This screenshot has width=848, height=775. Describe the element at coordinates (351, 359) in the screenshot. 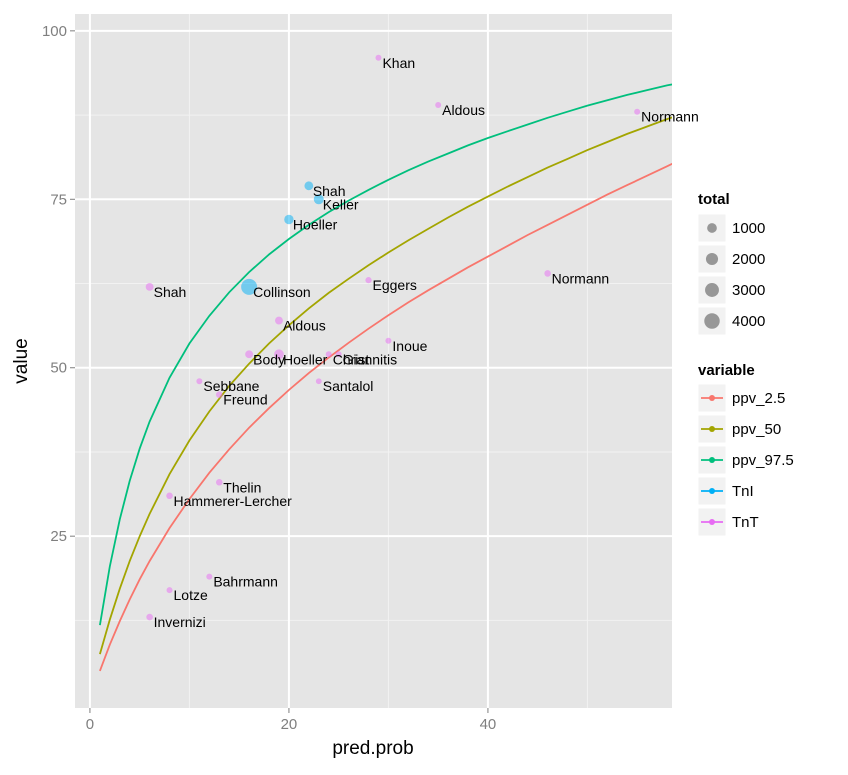

I see `point-label: Christ` at that location.